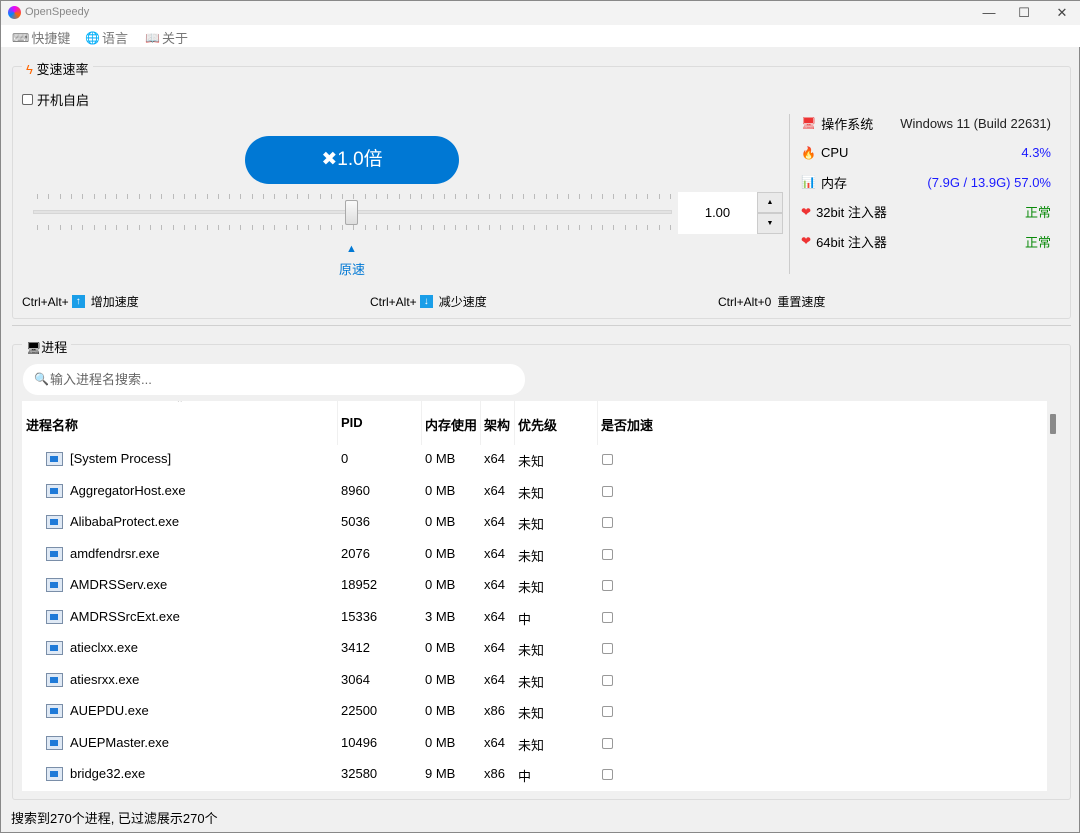 The height and width of the screenshot is (833, 1080). I want to click on column-header: PID, so click(352, 422).